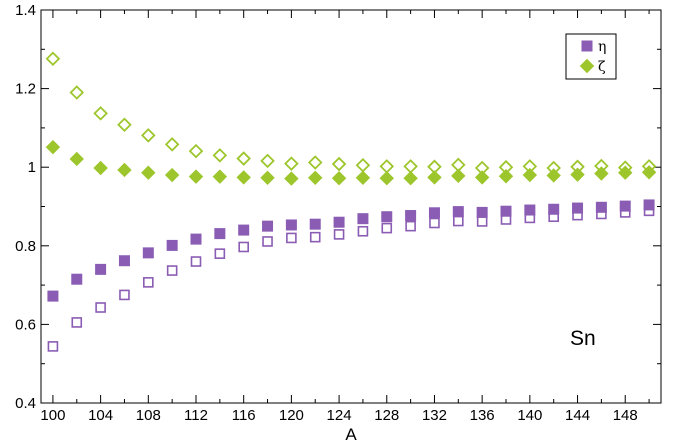 The image size is (683, 442). What do you see at coordinates (25, 324) in the screenshot?
I see `y-tick-label: 0.6` at bounding box center [25, 324].